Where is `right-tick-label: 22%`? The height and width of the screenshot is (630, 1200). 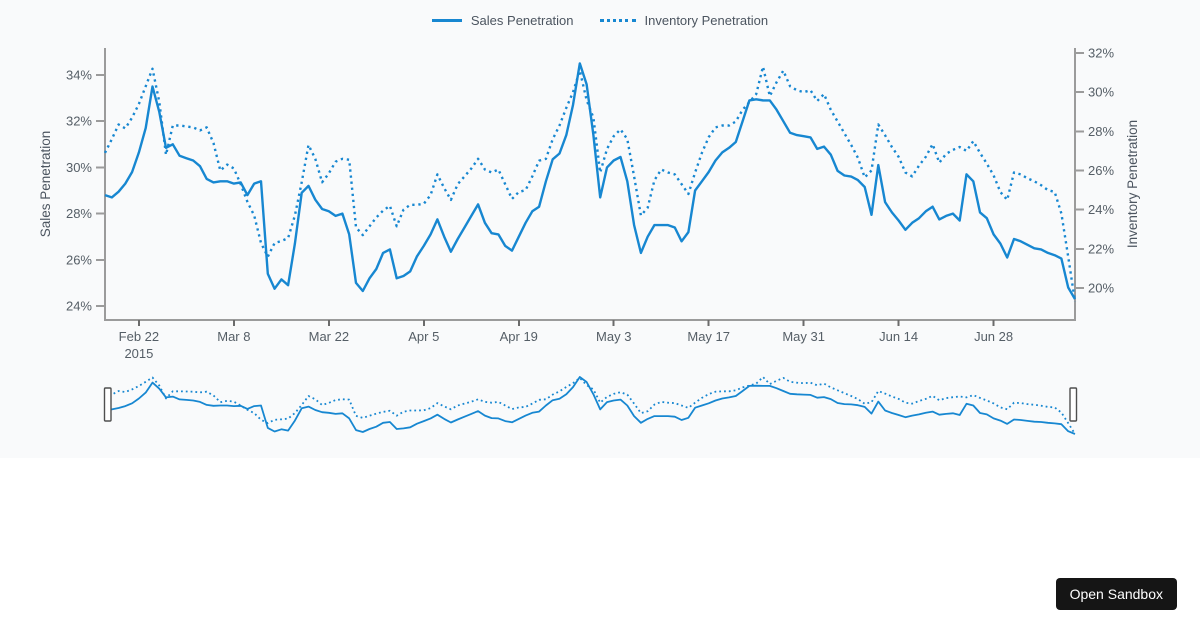
right-tick-label: 22% is located at coordinates (1101, 248).